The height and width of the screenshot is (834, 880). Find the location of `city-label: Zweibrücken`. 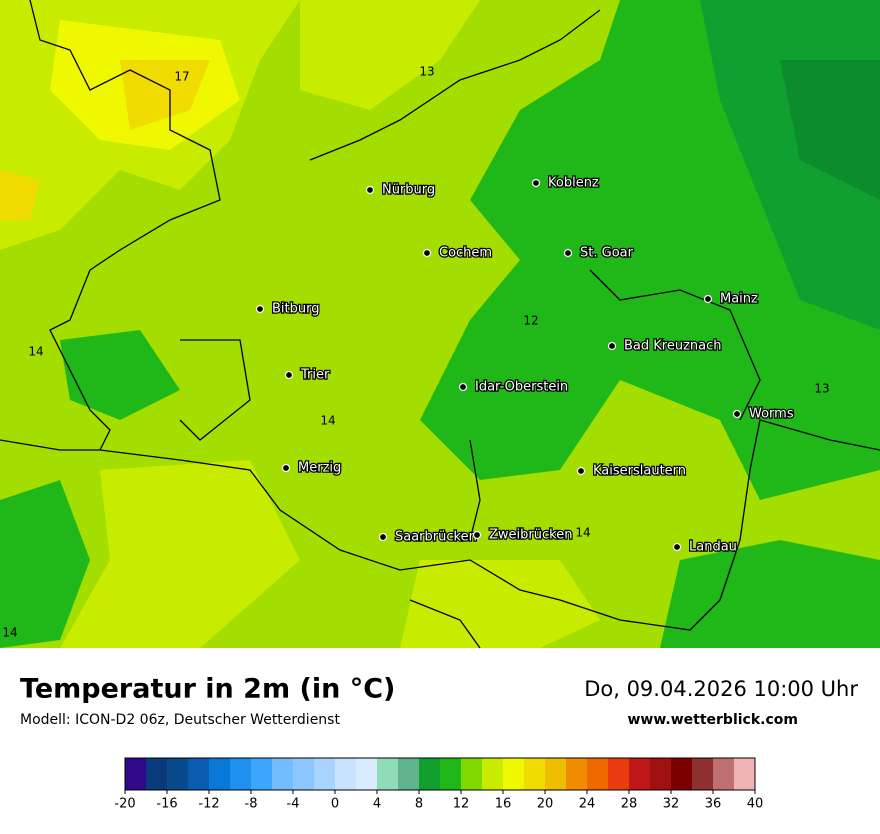

city-label: Zweibrücken is located at coordinates (530, 535).